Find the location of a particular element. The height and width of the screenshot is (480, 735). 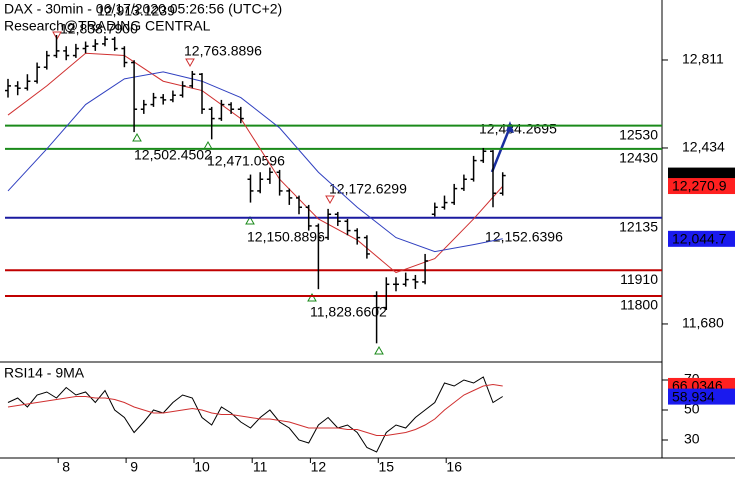

annotation: 12,172.6299 is located at coordinates (368, 189).